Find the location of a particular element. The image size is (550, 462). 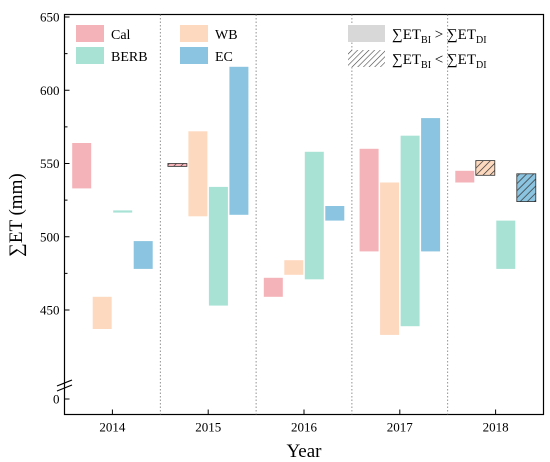

bar-cal-2018 is located at coordinates (465, 176).